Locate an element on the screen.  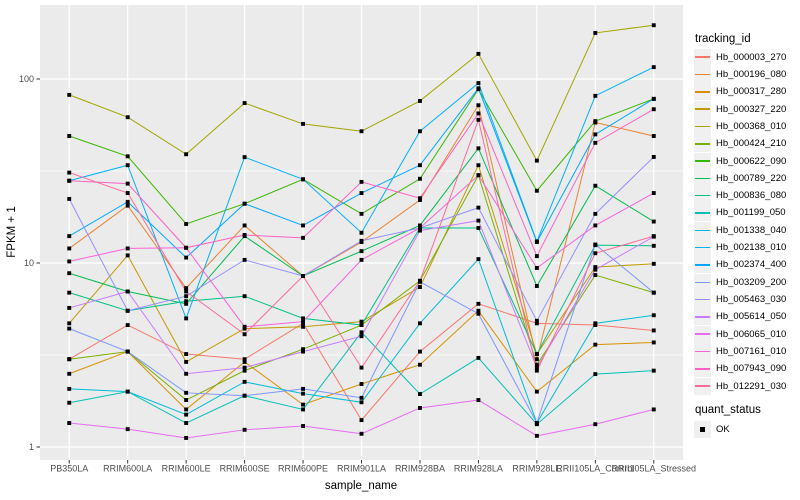
legend-entry-Hb_005614_050: Hb_005614_050 is located at coordinates (740, 317).